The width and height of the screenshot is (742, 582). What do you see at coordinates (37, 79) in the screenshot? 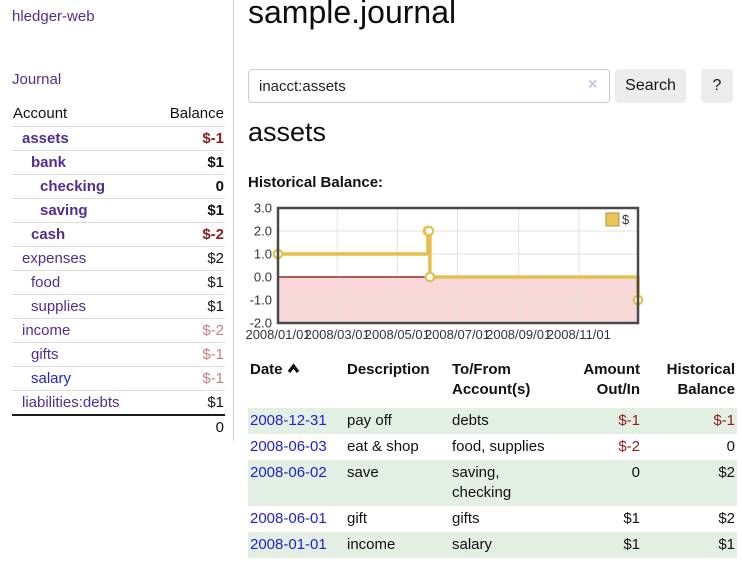
I see `sidebar-item-journal: Journal` at bounding box center [37, 79].